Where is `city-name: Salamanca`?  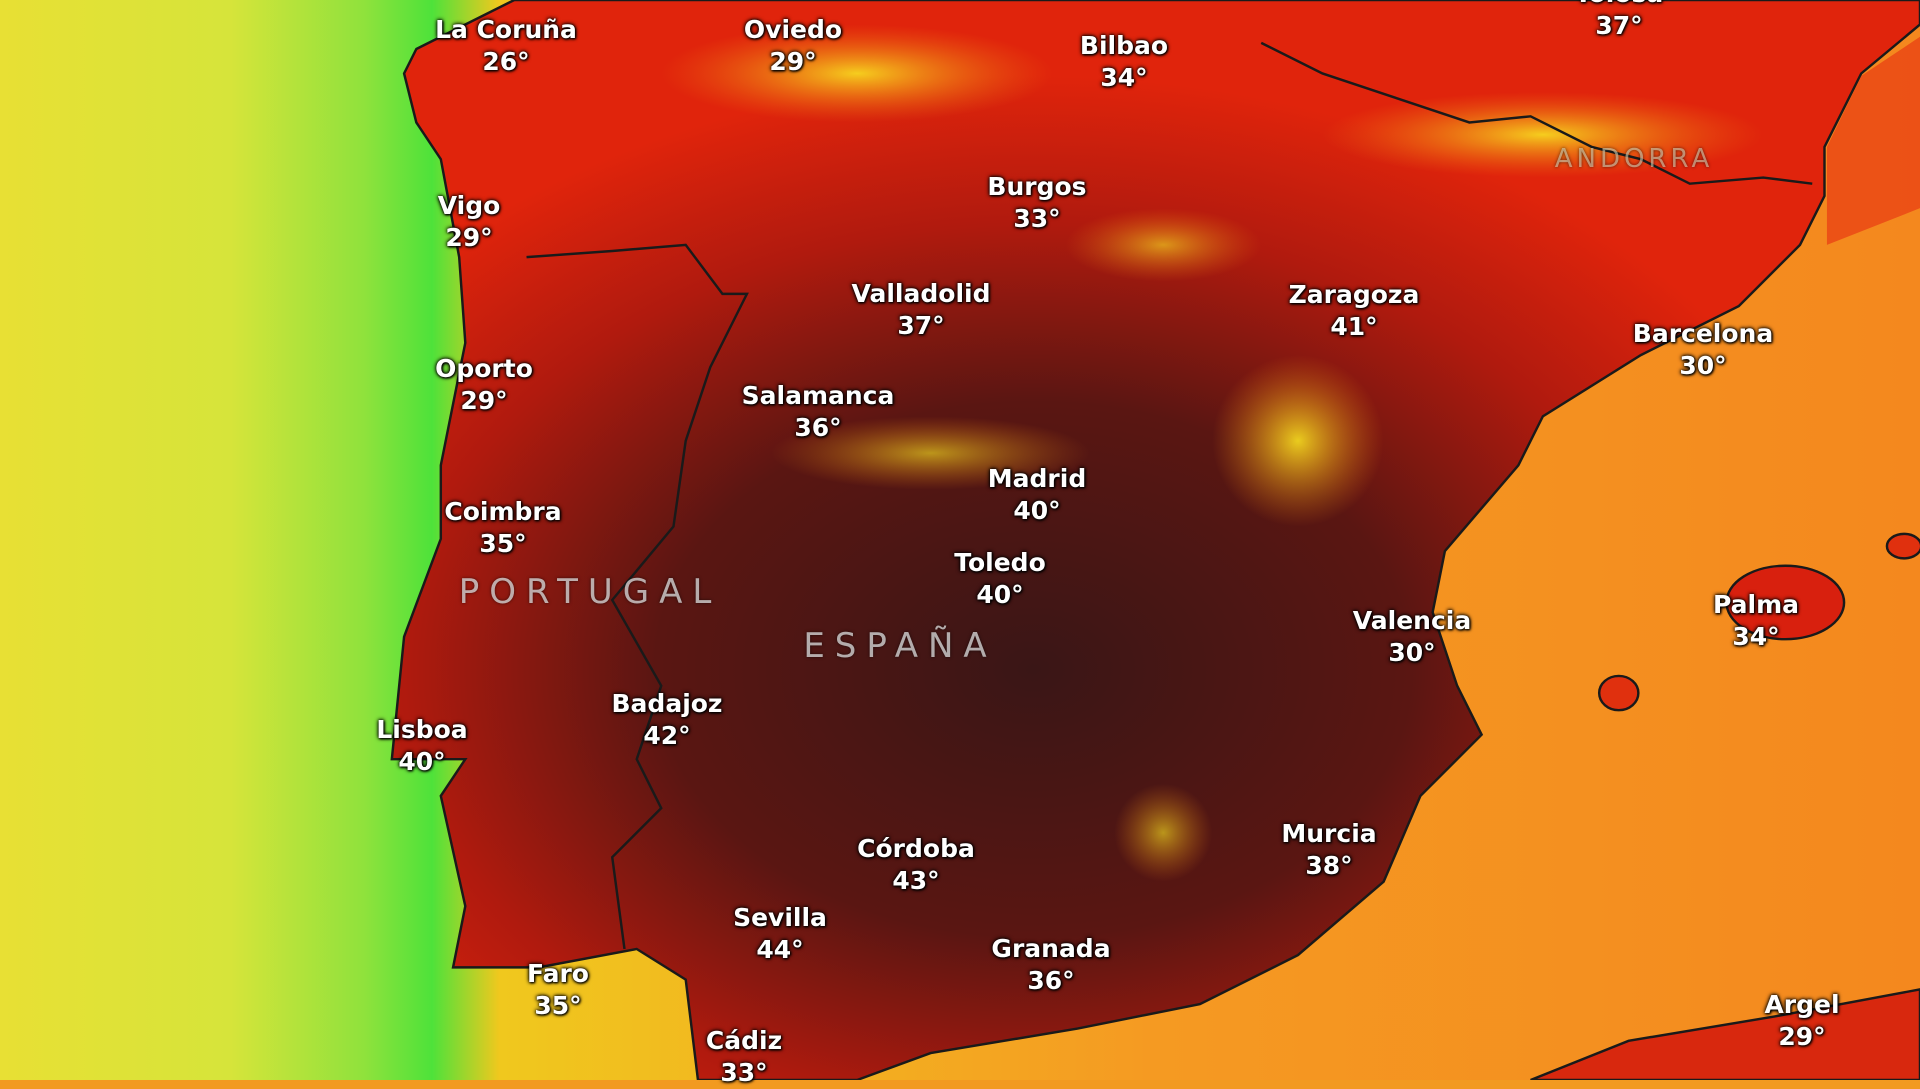
city-name: Salamanca is located at coordinates (818, 395).